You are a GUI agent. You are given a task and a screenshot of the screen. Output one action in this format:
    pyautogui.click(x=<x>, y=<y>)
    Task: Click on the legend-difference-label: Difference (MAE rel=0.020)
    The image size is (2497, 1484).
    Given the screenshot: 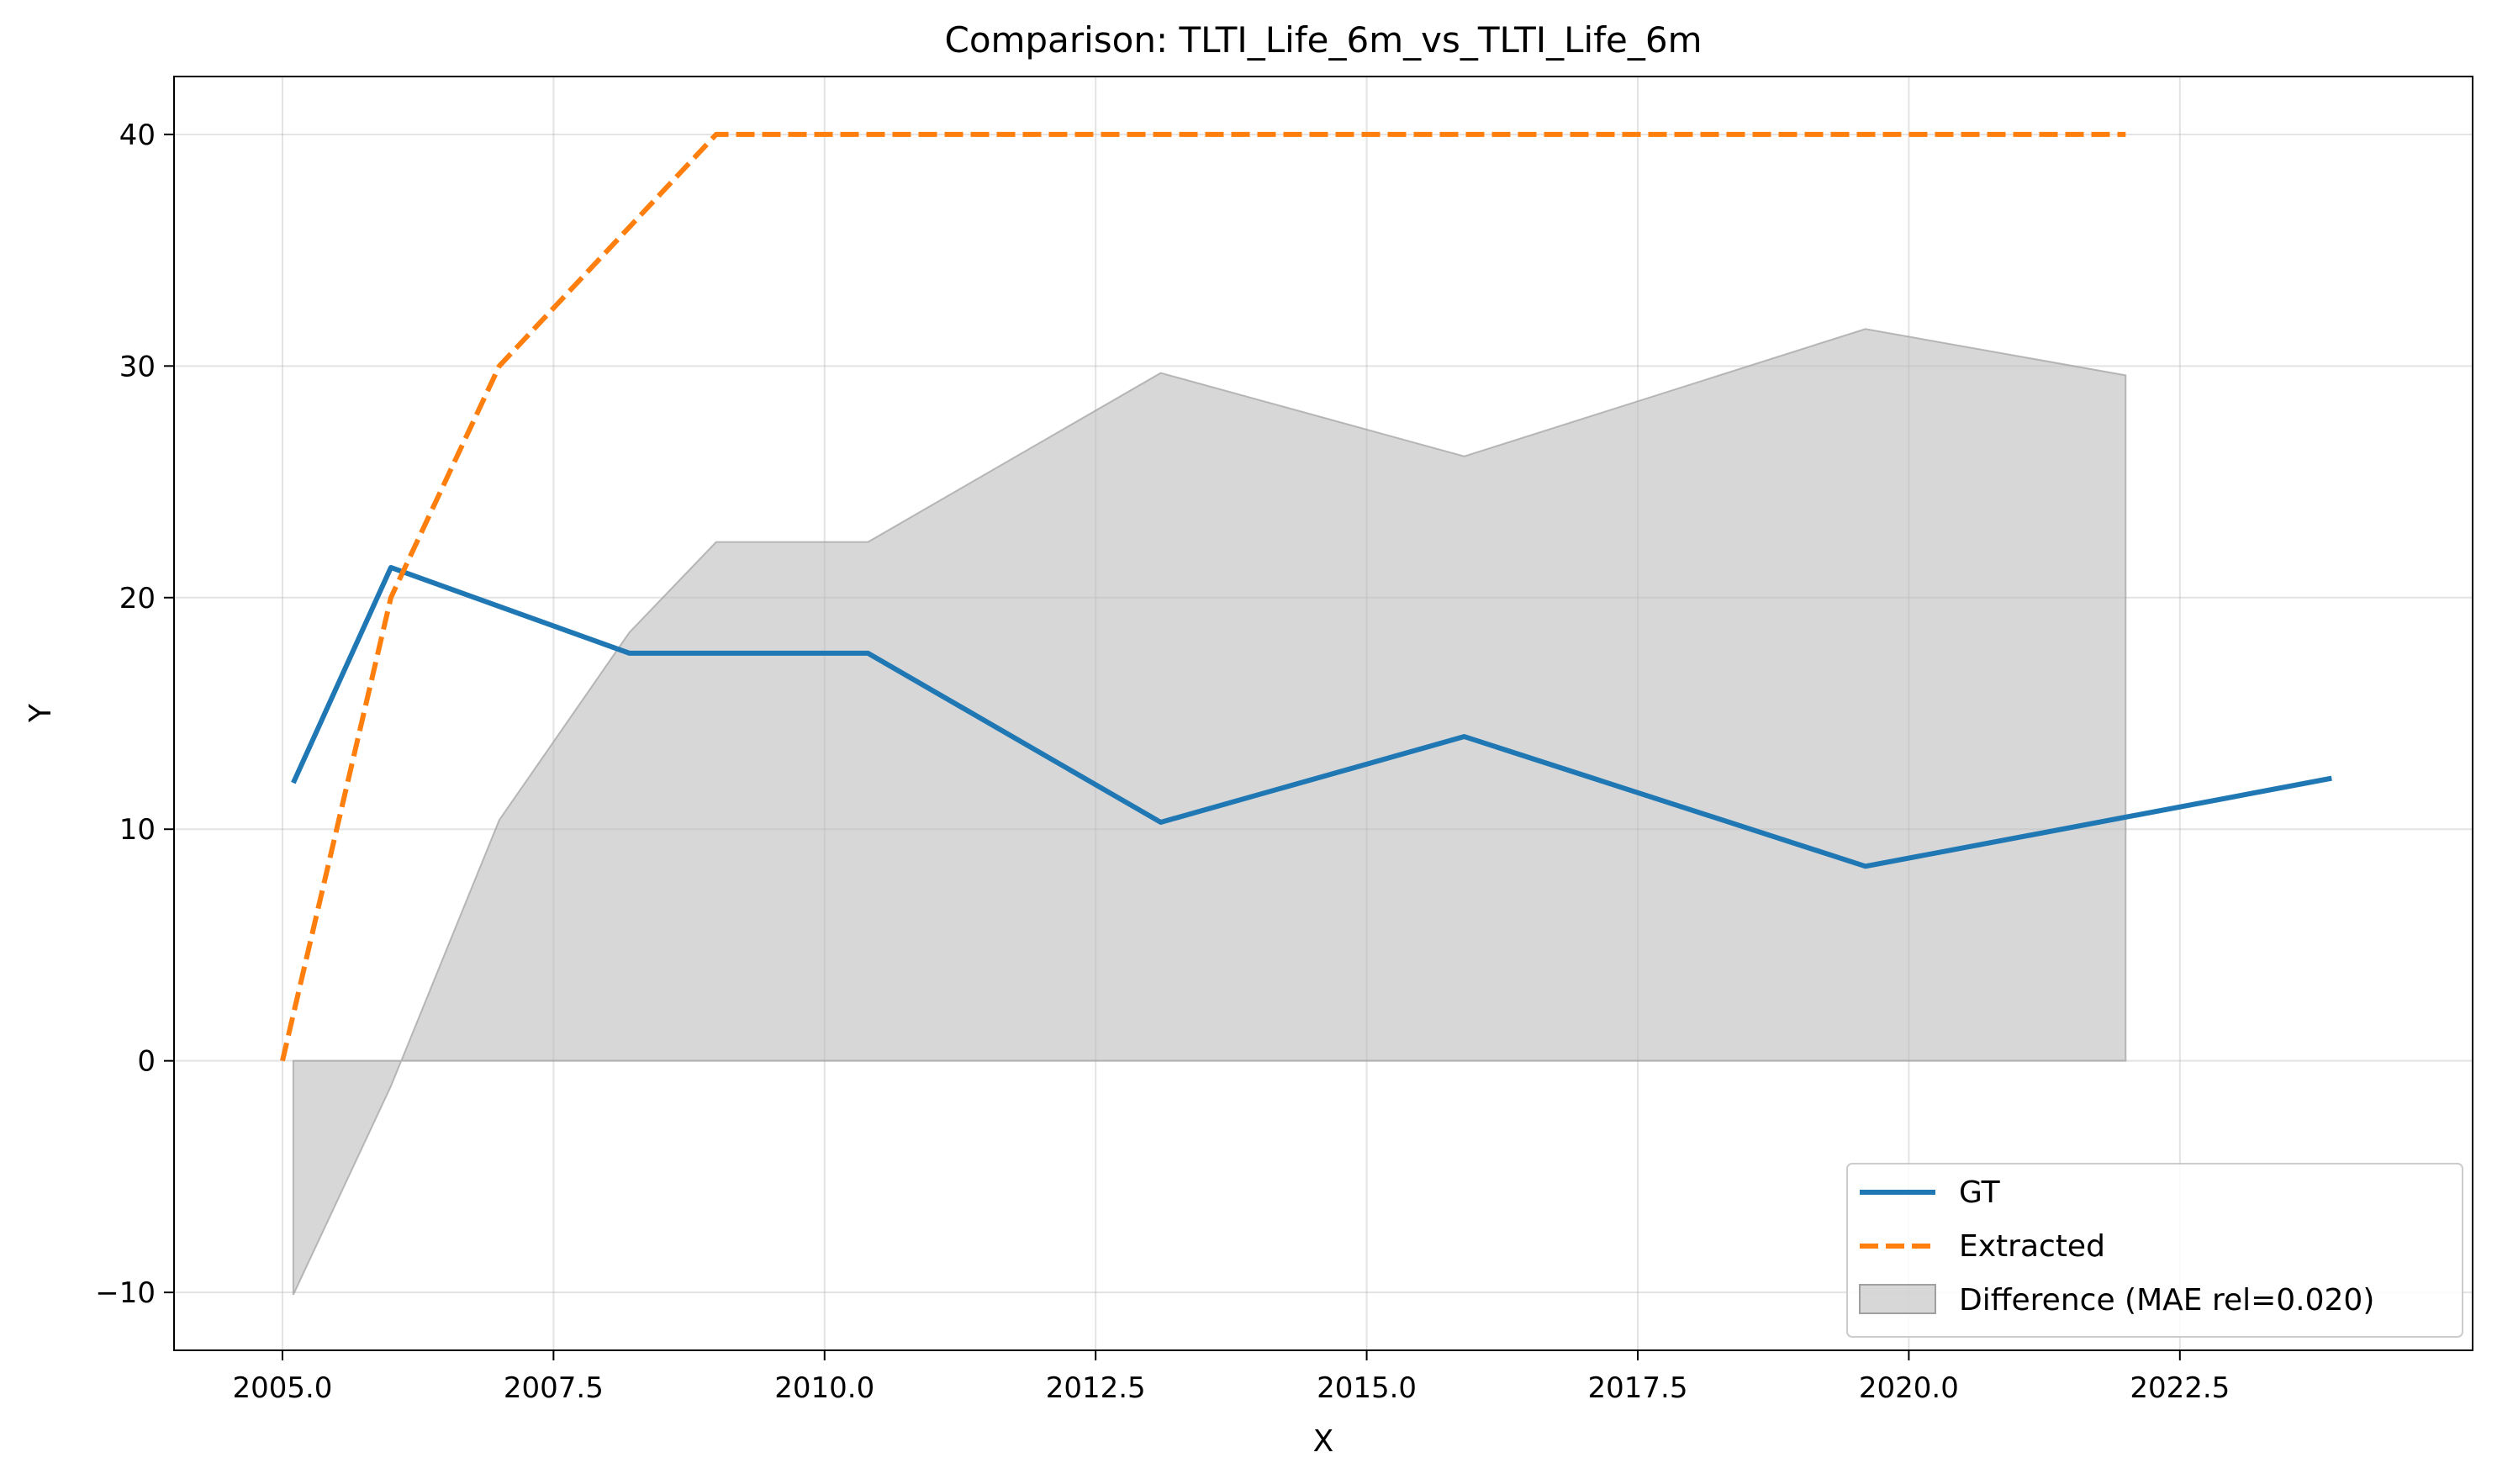 What is the action you would take?
    pyautogui.click(x=2166, y=1300)
    